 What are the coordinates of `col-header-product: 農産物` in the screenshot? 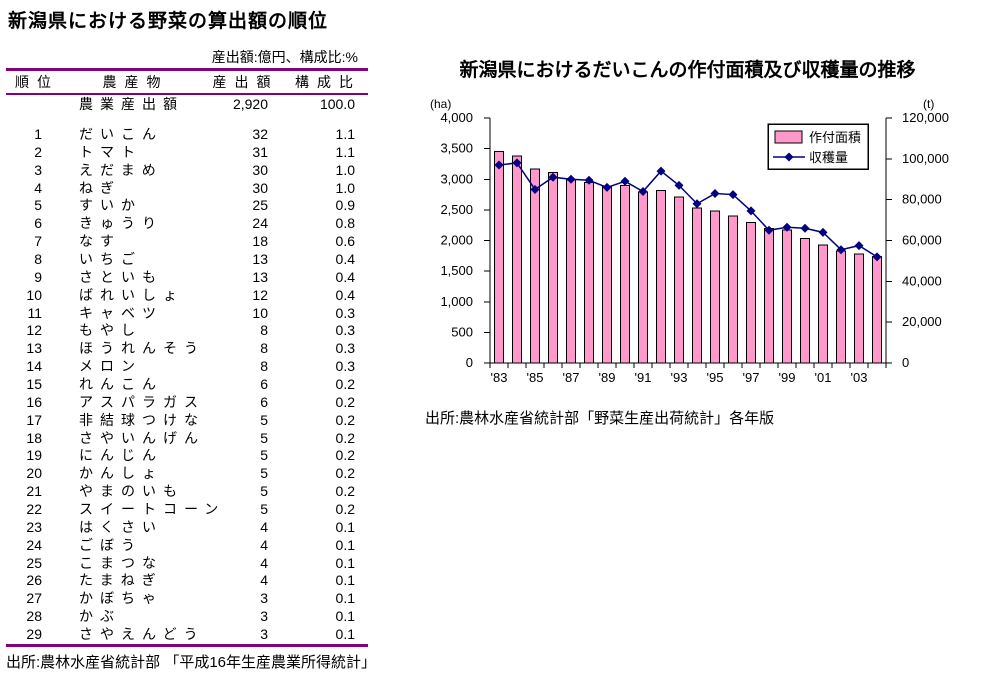 It's located at (135, 82).